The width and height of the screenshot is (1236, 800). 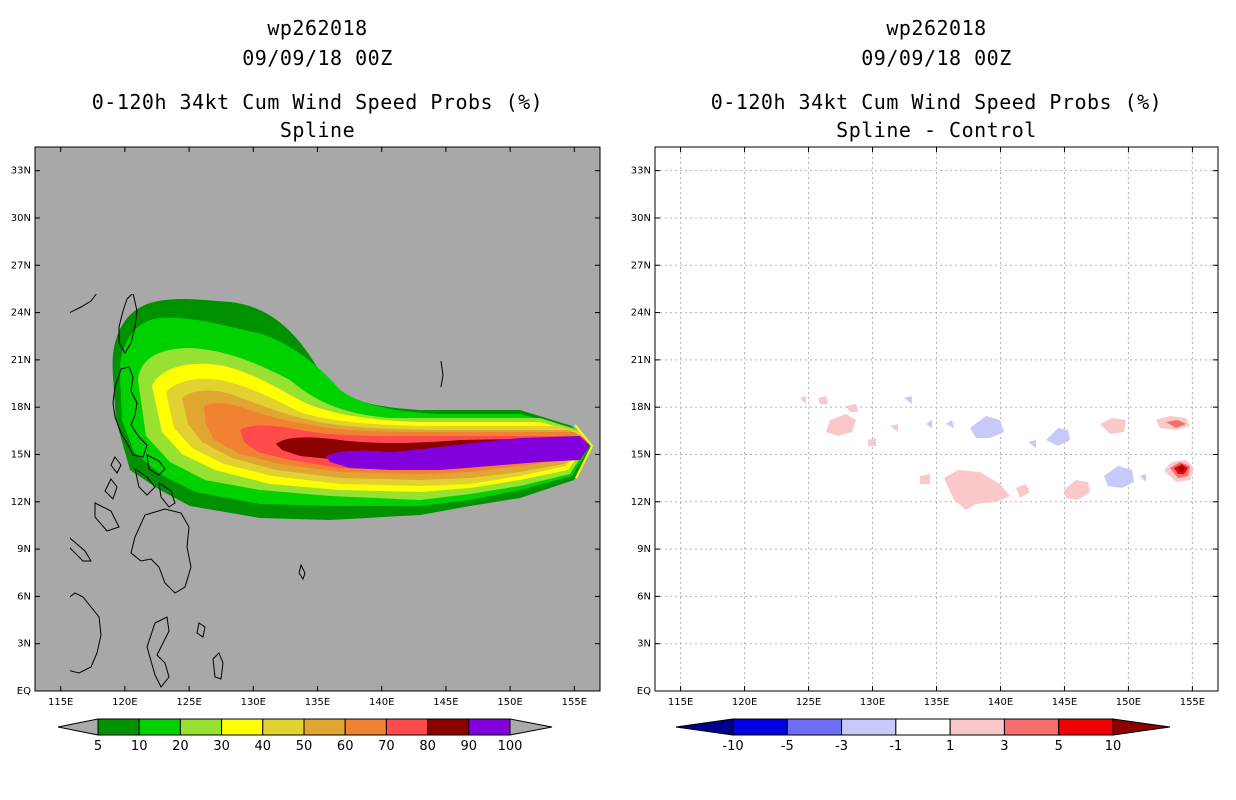 I want to click on right-colorbar: -10 -5 -3 -1 1 3 5 10, so click(x=923, y=736).